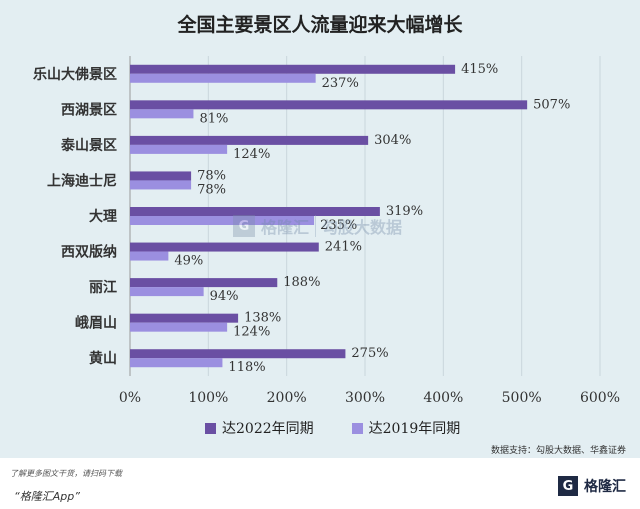  Describe the element at coordinates (301, 282) in the screenshot. I see `data-label-2022: 188%` at that location.